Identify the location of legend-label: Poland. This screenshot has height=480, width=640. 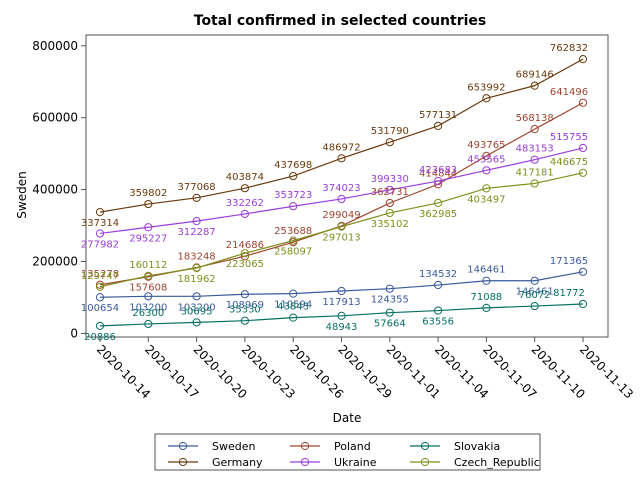
(352, 446).